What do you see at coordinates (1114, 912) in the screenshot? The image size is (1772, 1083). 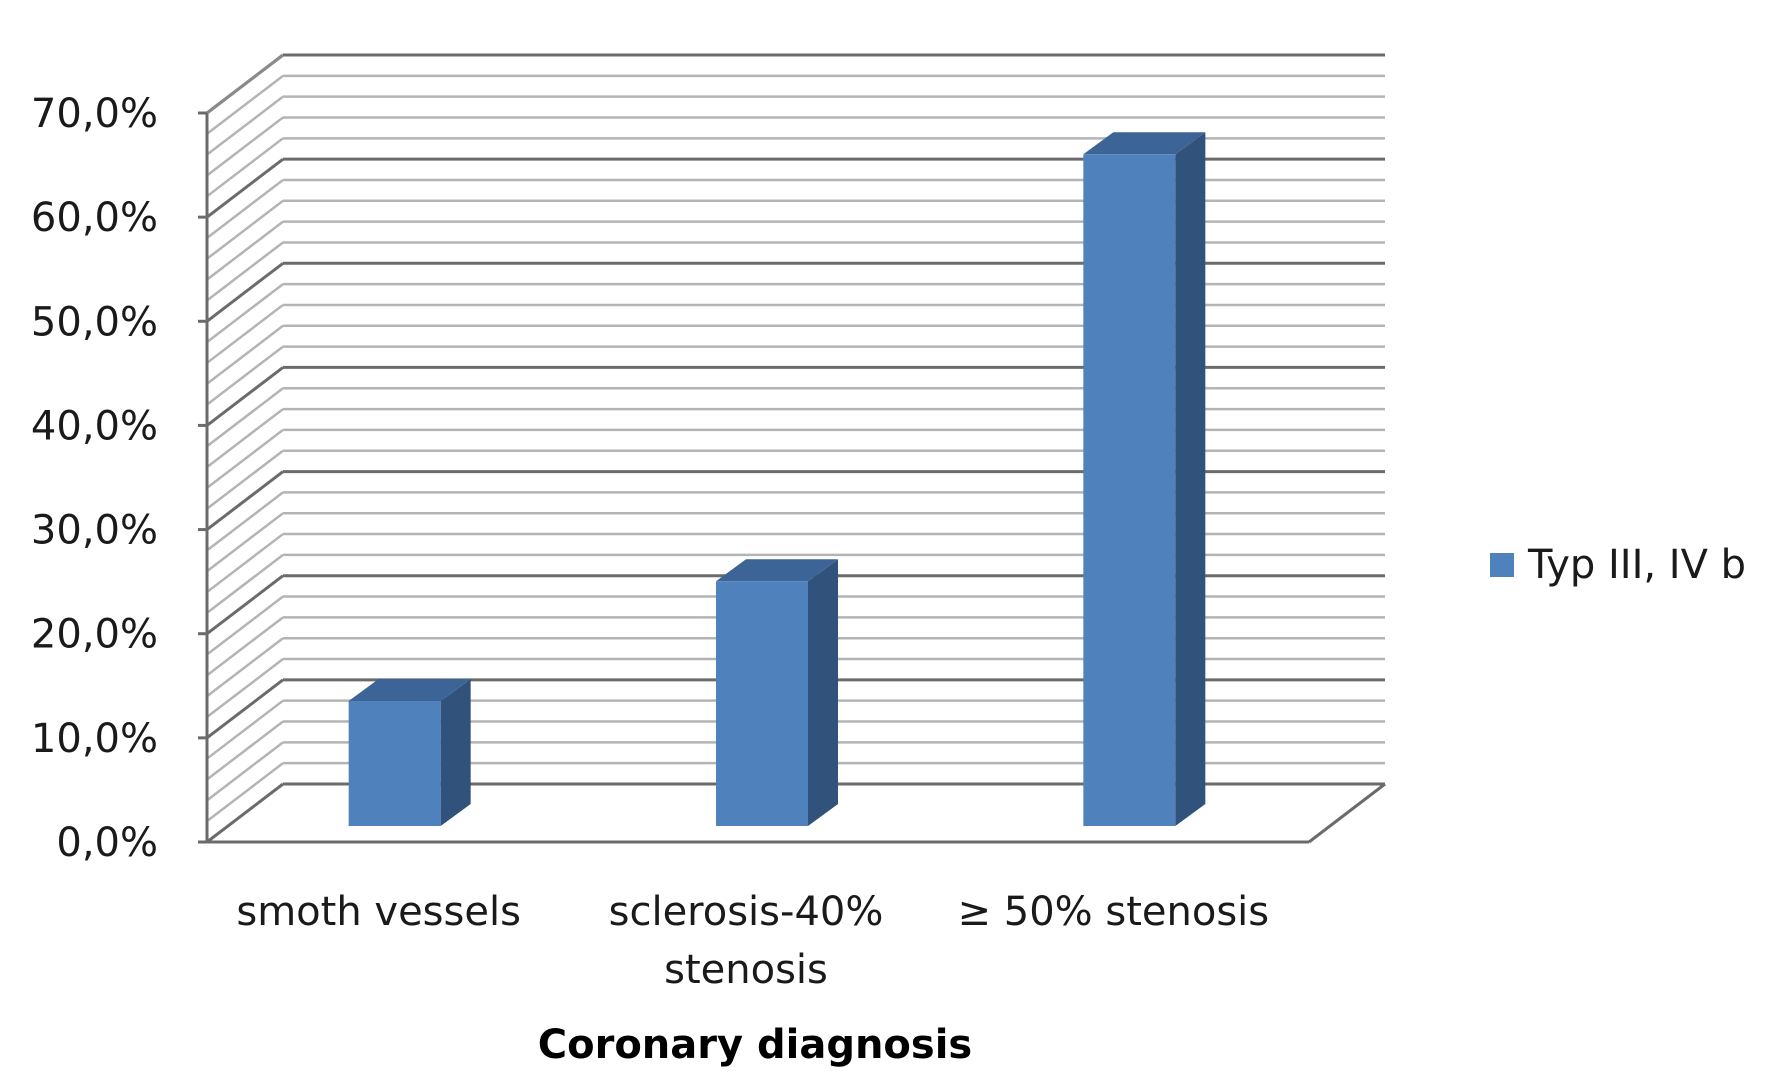 I see `x-tick-label: ≥ 50% stenosis` at bounding box center [1114, 912].